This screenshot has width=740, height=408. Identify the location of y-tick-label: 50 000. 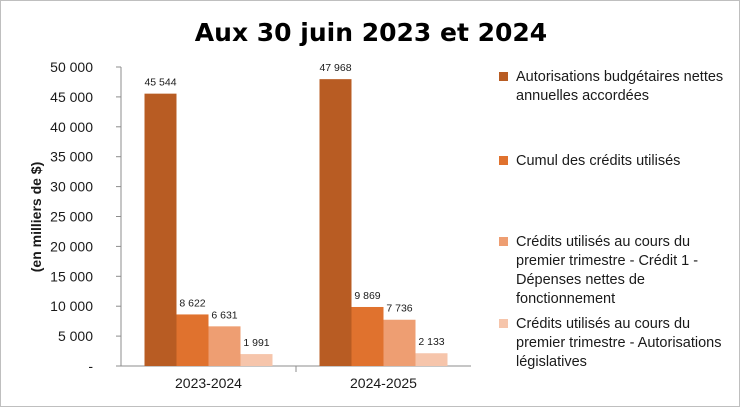
(71, 67).